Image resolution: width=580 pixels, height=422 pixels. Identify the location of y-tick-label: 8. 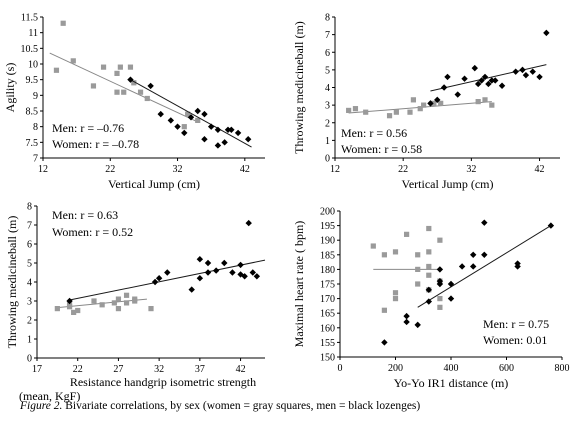
(29, 207).